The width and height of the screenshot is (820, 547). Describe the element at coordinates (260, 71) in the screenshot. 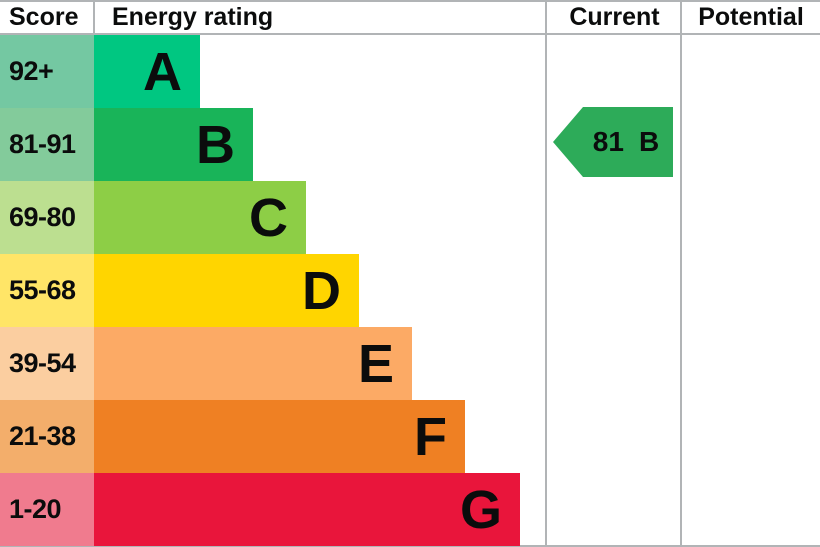

I see `band-row-a: 92+ A` at that location.